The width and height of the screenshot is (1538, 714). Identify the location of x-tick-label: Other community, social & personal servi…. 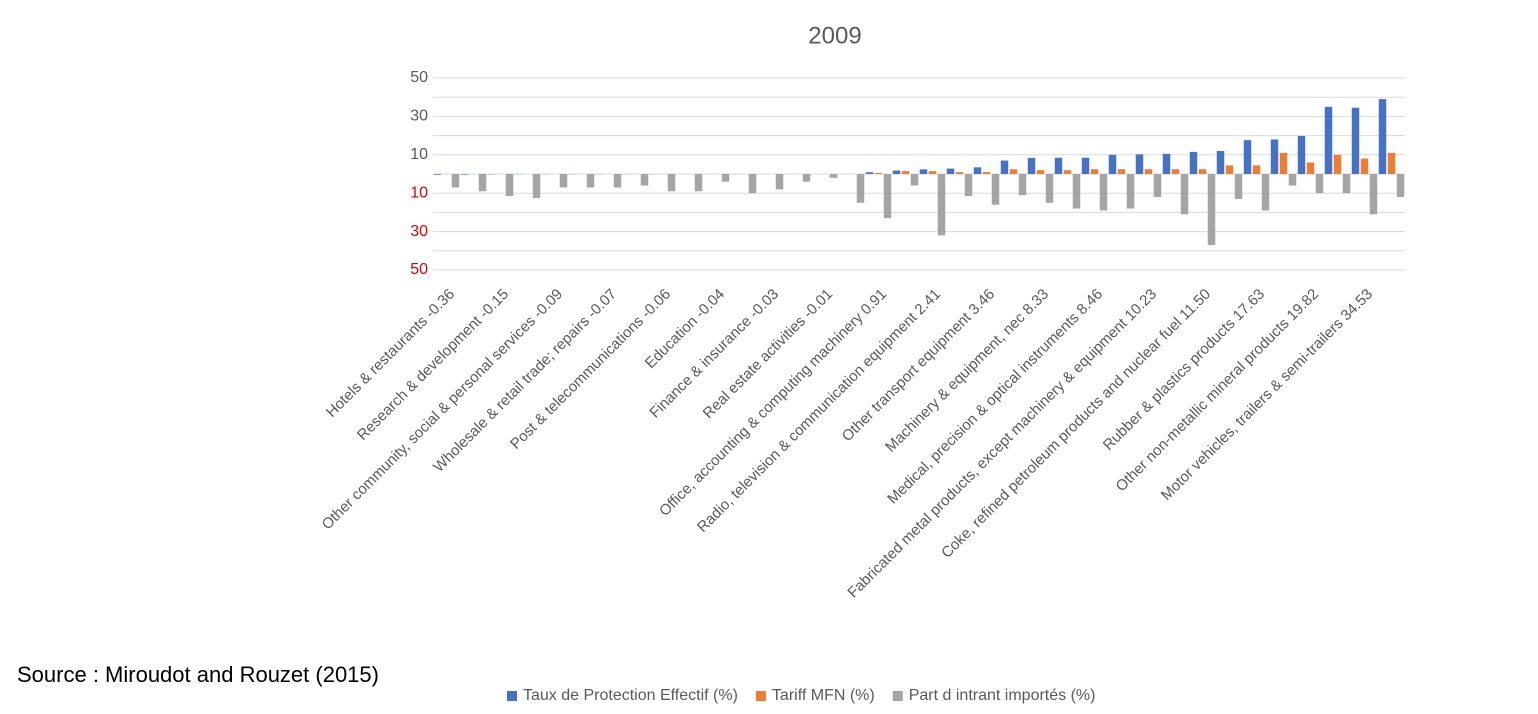
(443, 410).